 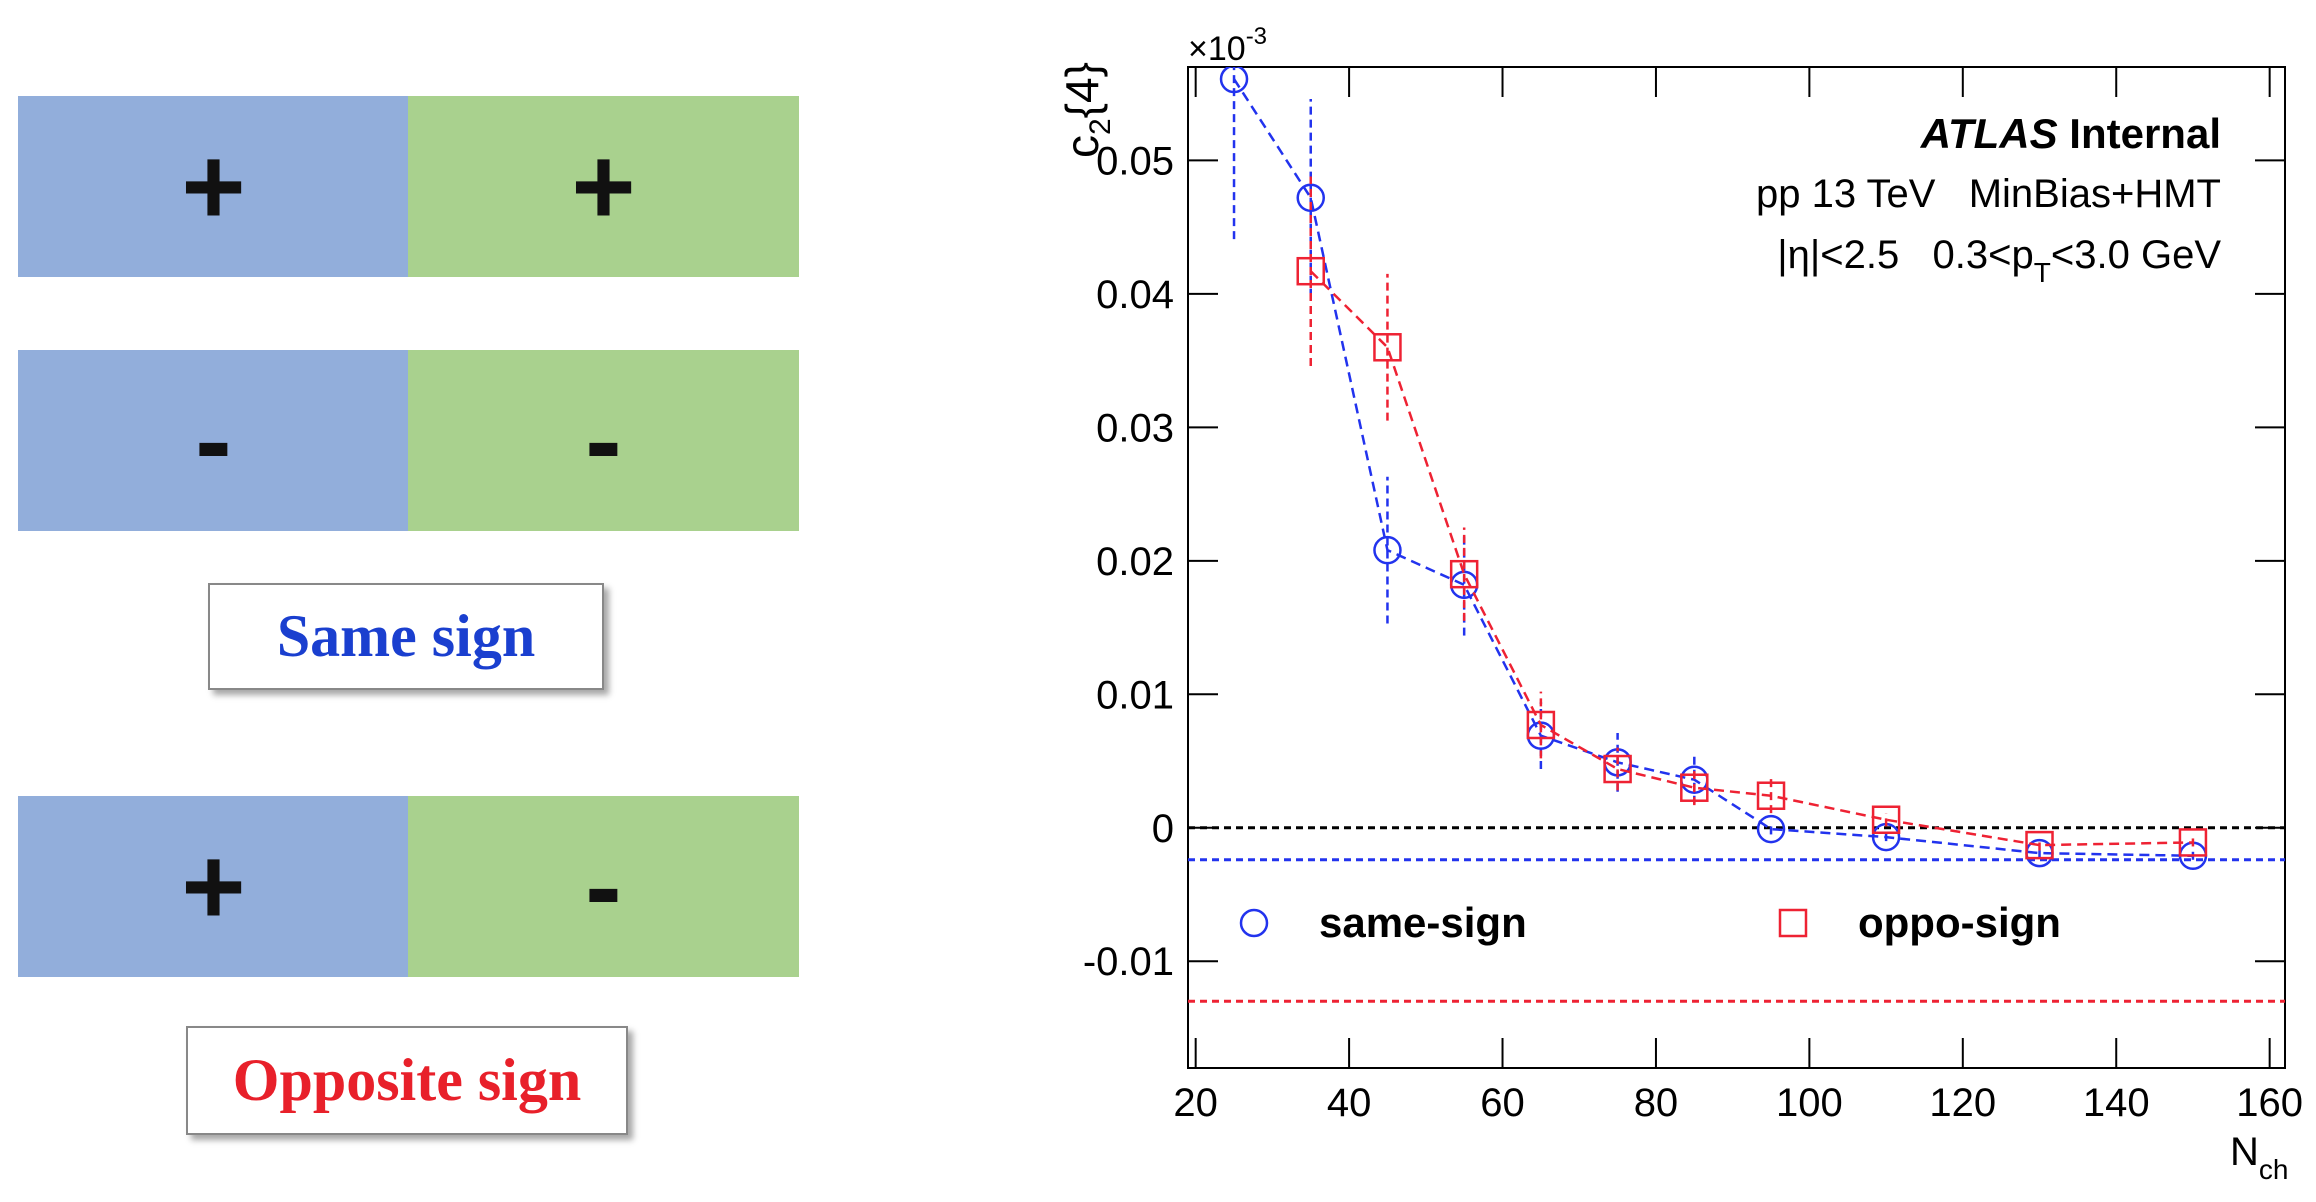 What do you see at coordinates (2042, 272) in the screenshot?
I see `annotation-sub: T` at bounding box center [2042, 272].